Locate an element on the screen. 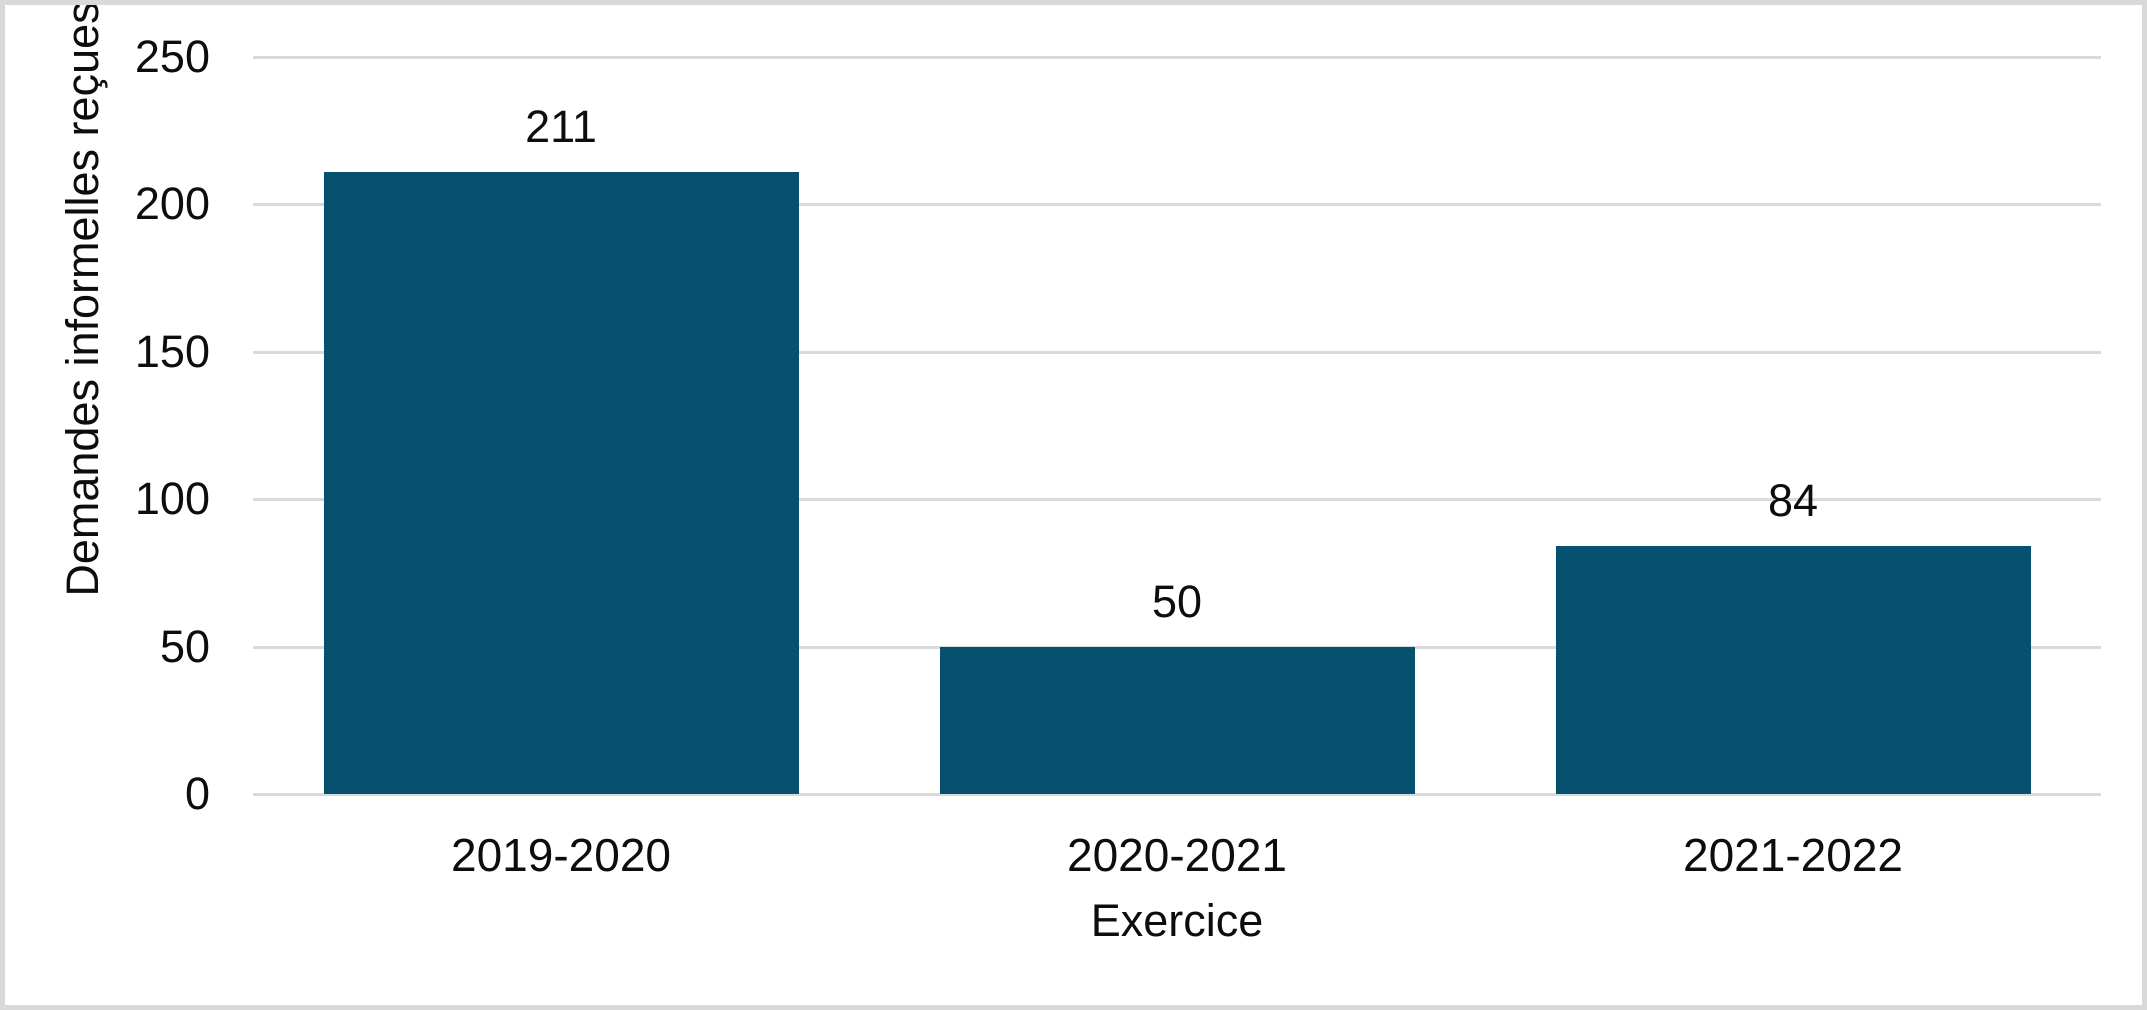 The width and height of the screenshot is (2147, 1010). y-tick-label: 250 is located at coordinates (172, 56).